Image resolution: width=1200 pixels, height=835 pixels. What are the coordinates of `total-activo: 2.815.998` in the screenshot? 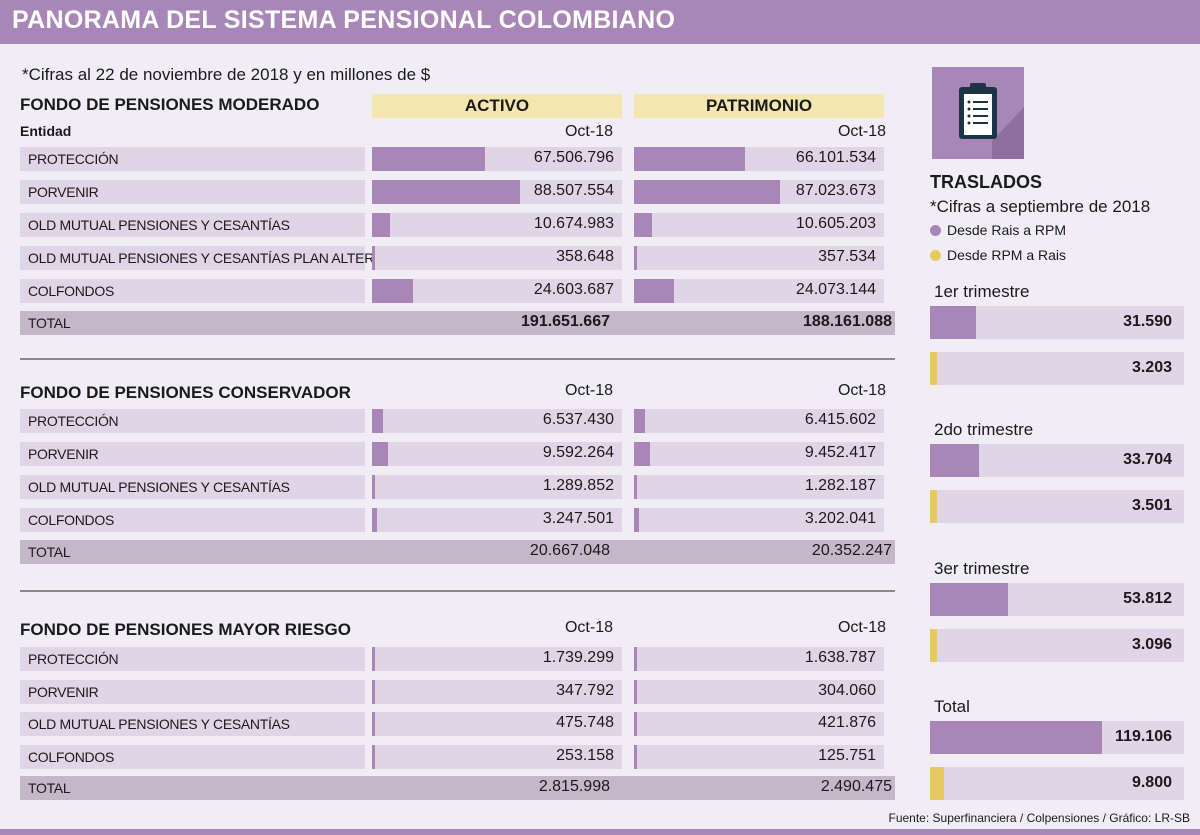 It's located at (574, 786).